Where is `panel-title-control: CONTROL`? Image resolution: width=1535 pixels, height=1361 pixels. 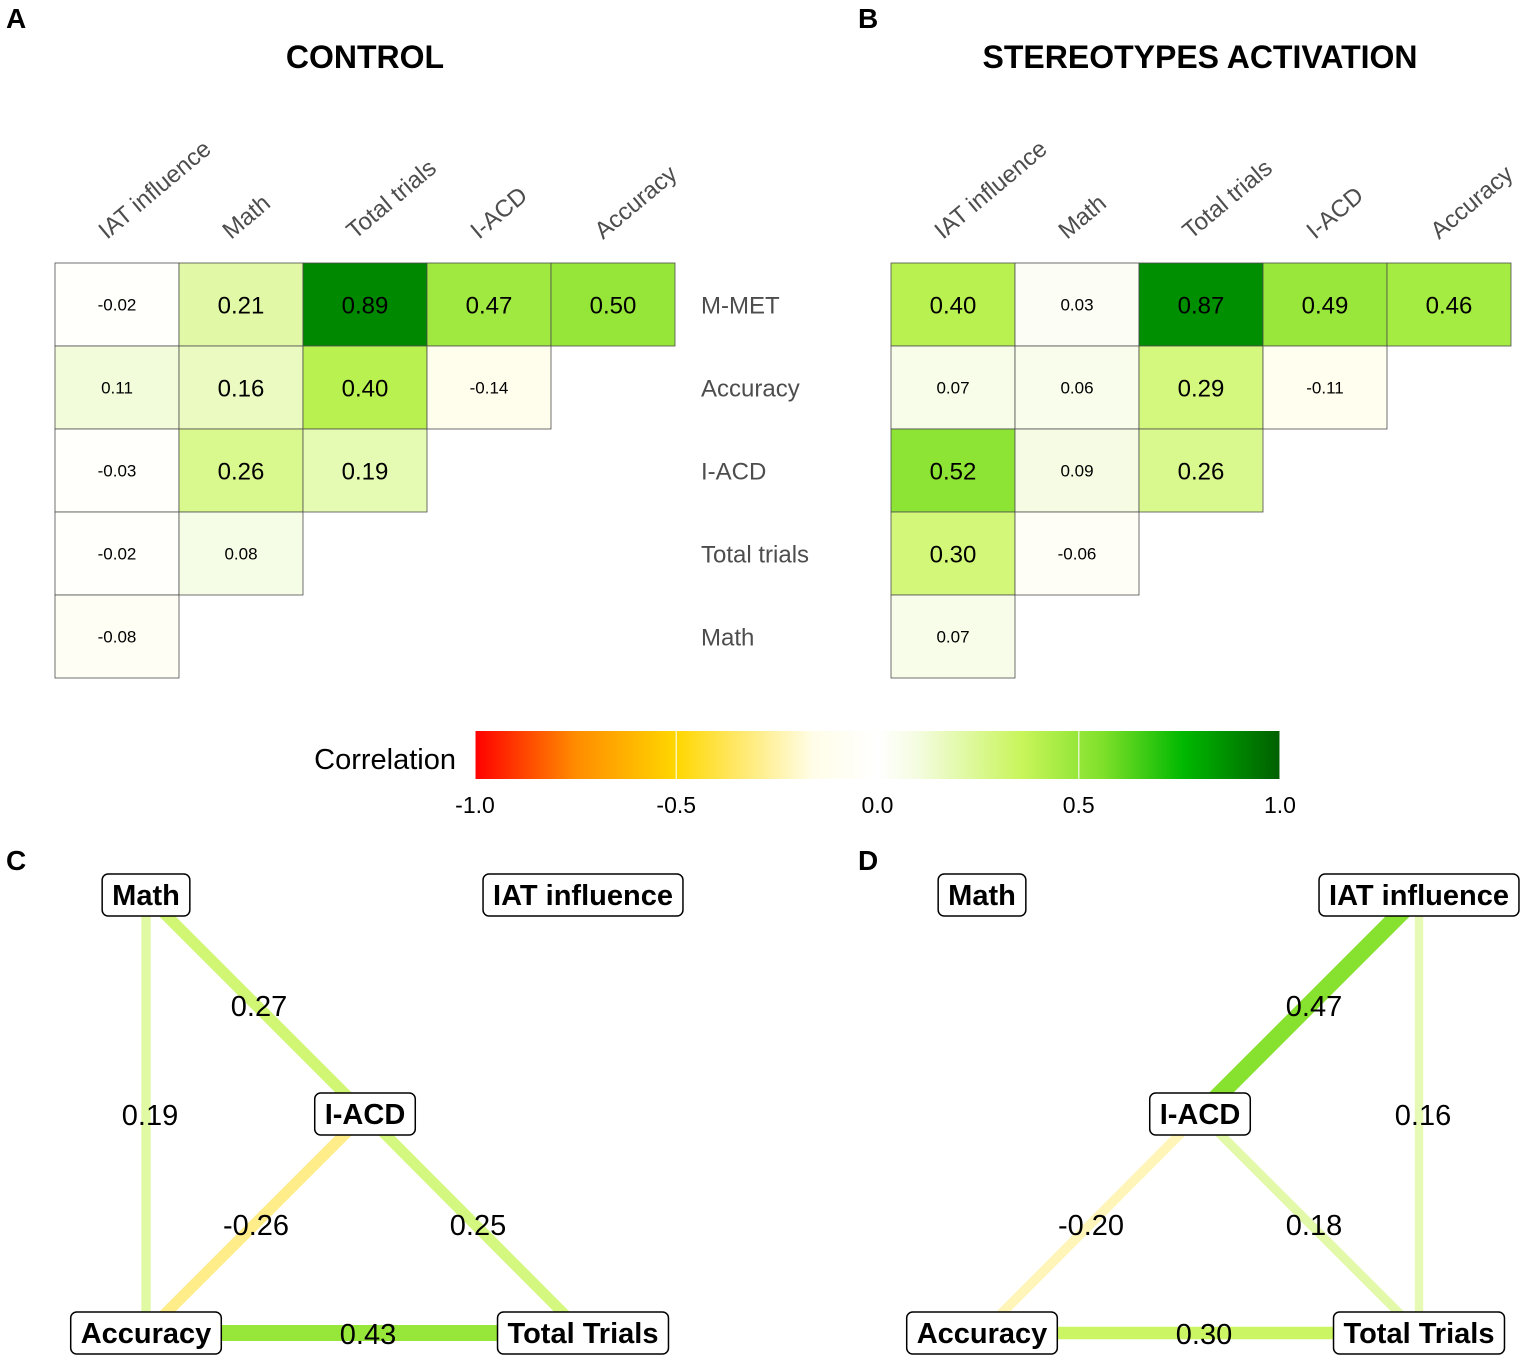
panel-title-control: CONTROL is located at coordinates (365, 57).